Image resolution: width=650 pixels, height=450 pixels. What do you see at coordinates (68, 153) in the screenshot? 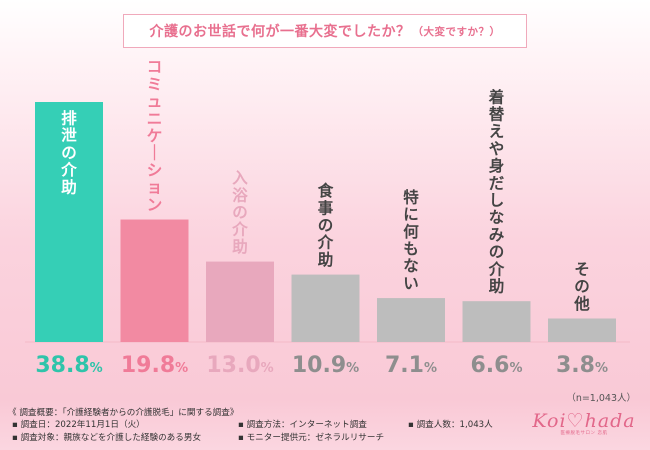
I see `category-label-0: 排泄の介助` at bounding box center [68, 153].